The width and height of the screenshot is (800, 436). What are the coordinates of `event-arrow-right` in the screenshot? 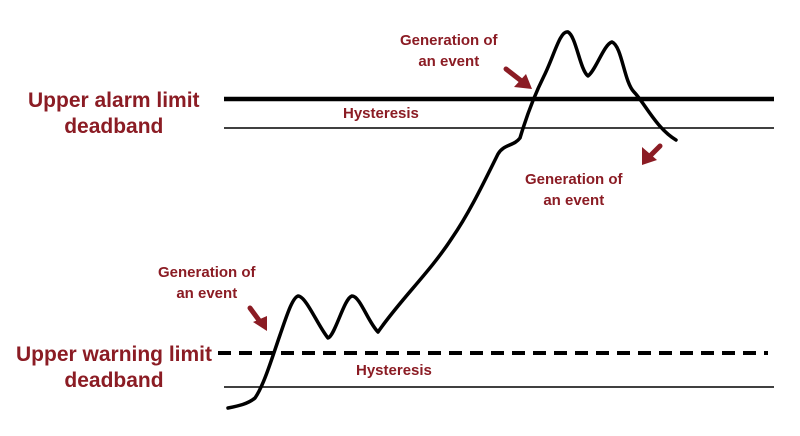 It's located at (652, 154).